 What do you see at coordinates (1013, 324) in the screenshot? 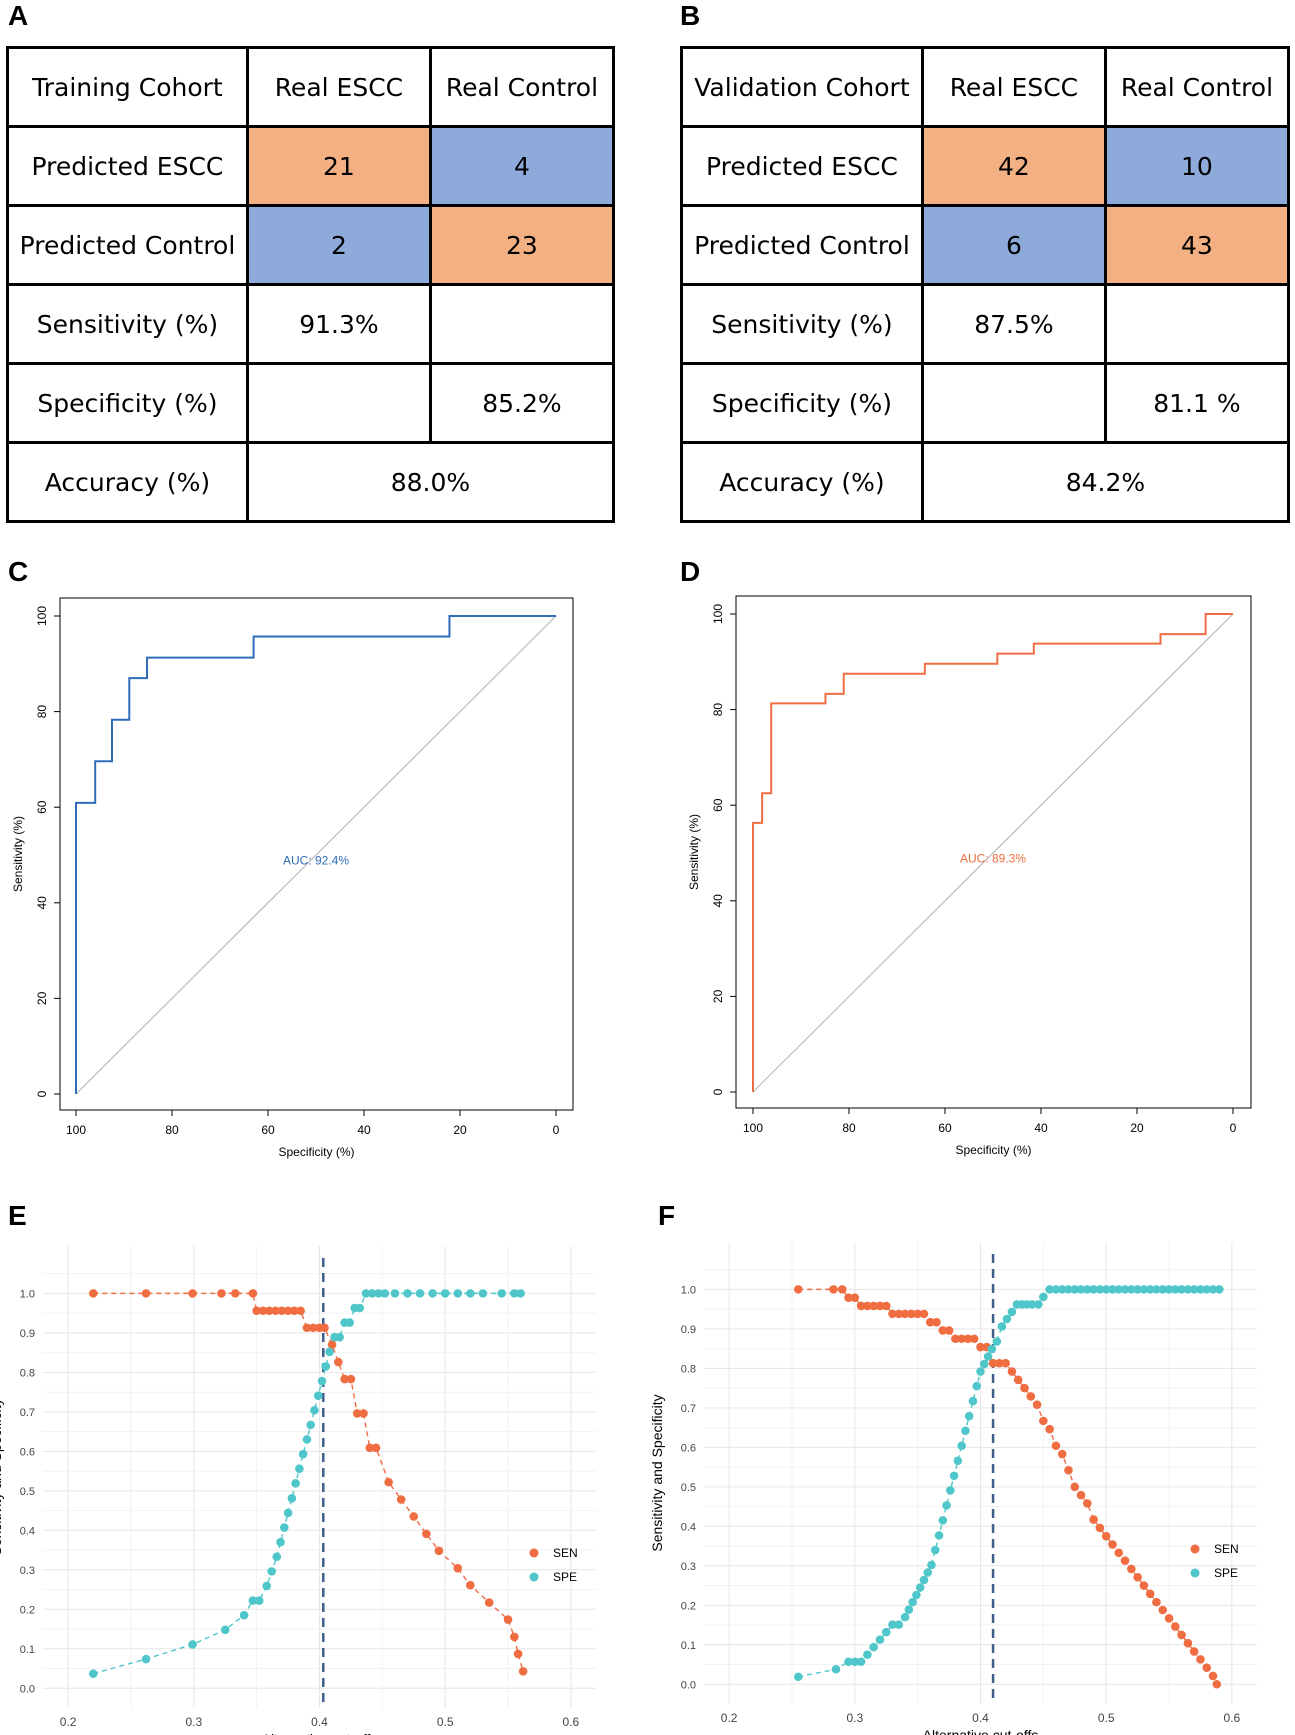
I see `sensitivity-value: 87.5%` at bounding box center [1013, 324].